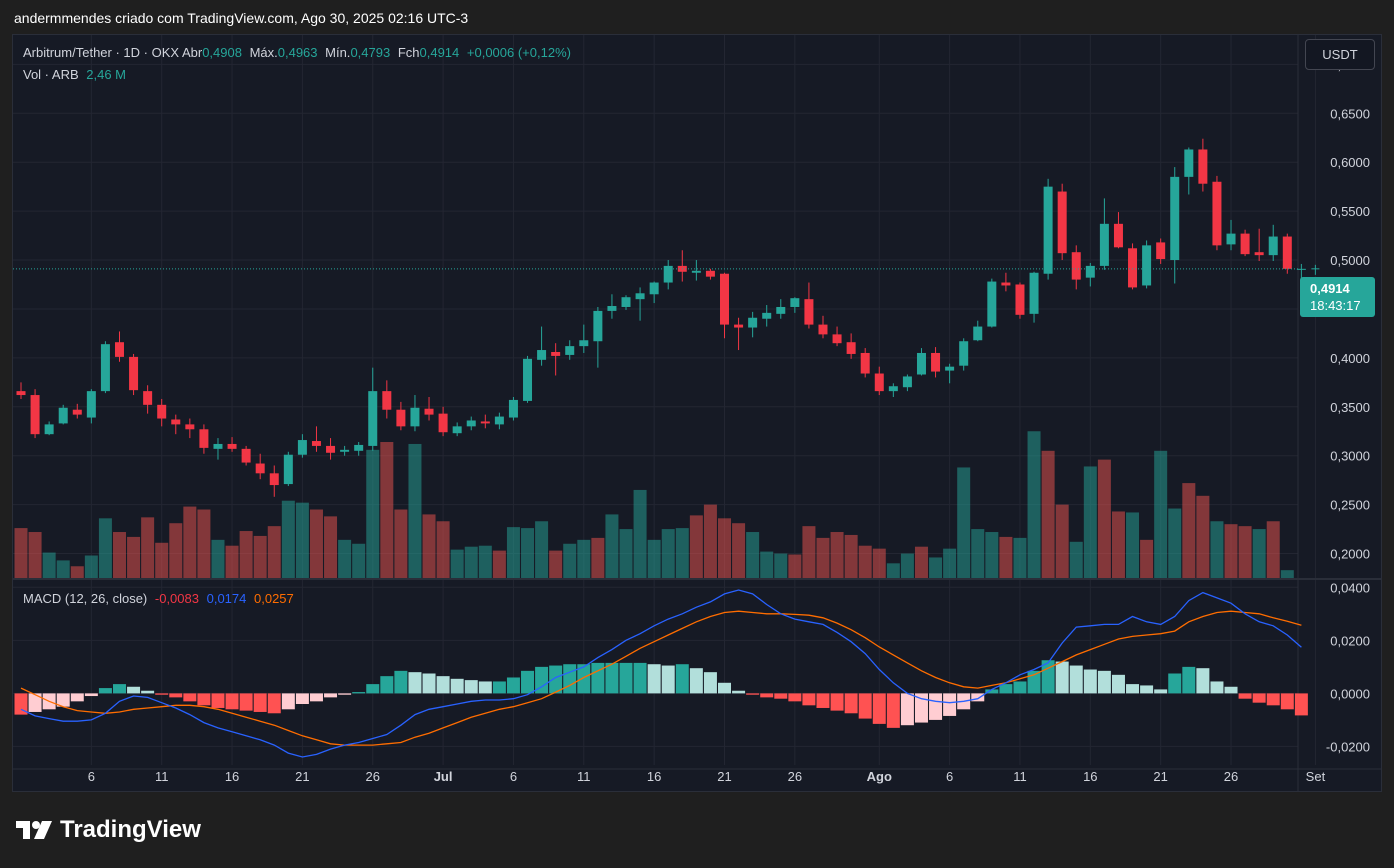  What do you see at coordinates (101, 52) in the screenshot?
I see `symbol-label: Arbitrum/Tether · 1D · OKX` at bounding box center [101, 52].